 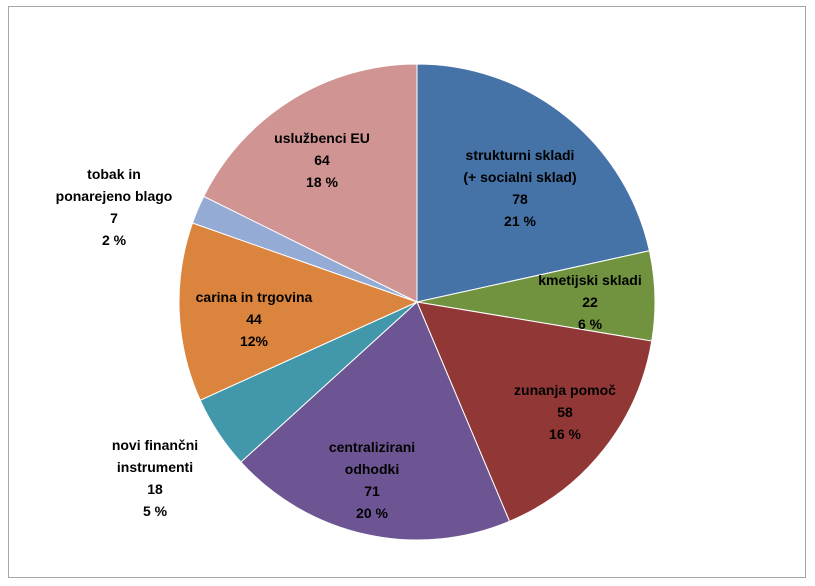 I want to click on slice-label-4: novi finančni instrumenti 18 5 %, so click(x=155, y=478).